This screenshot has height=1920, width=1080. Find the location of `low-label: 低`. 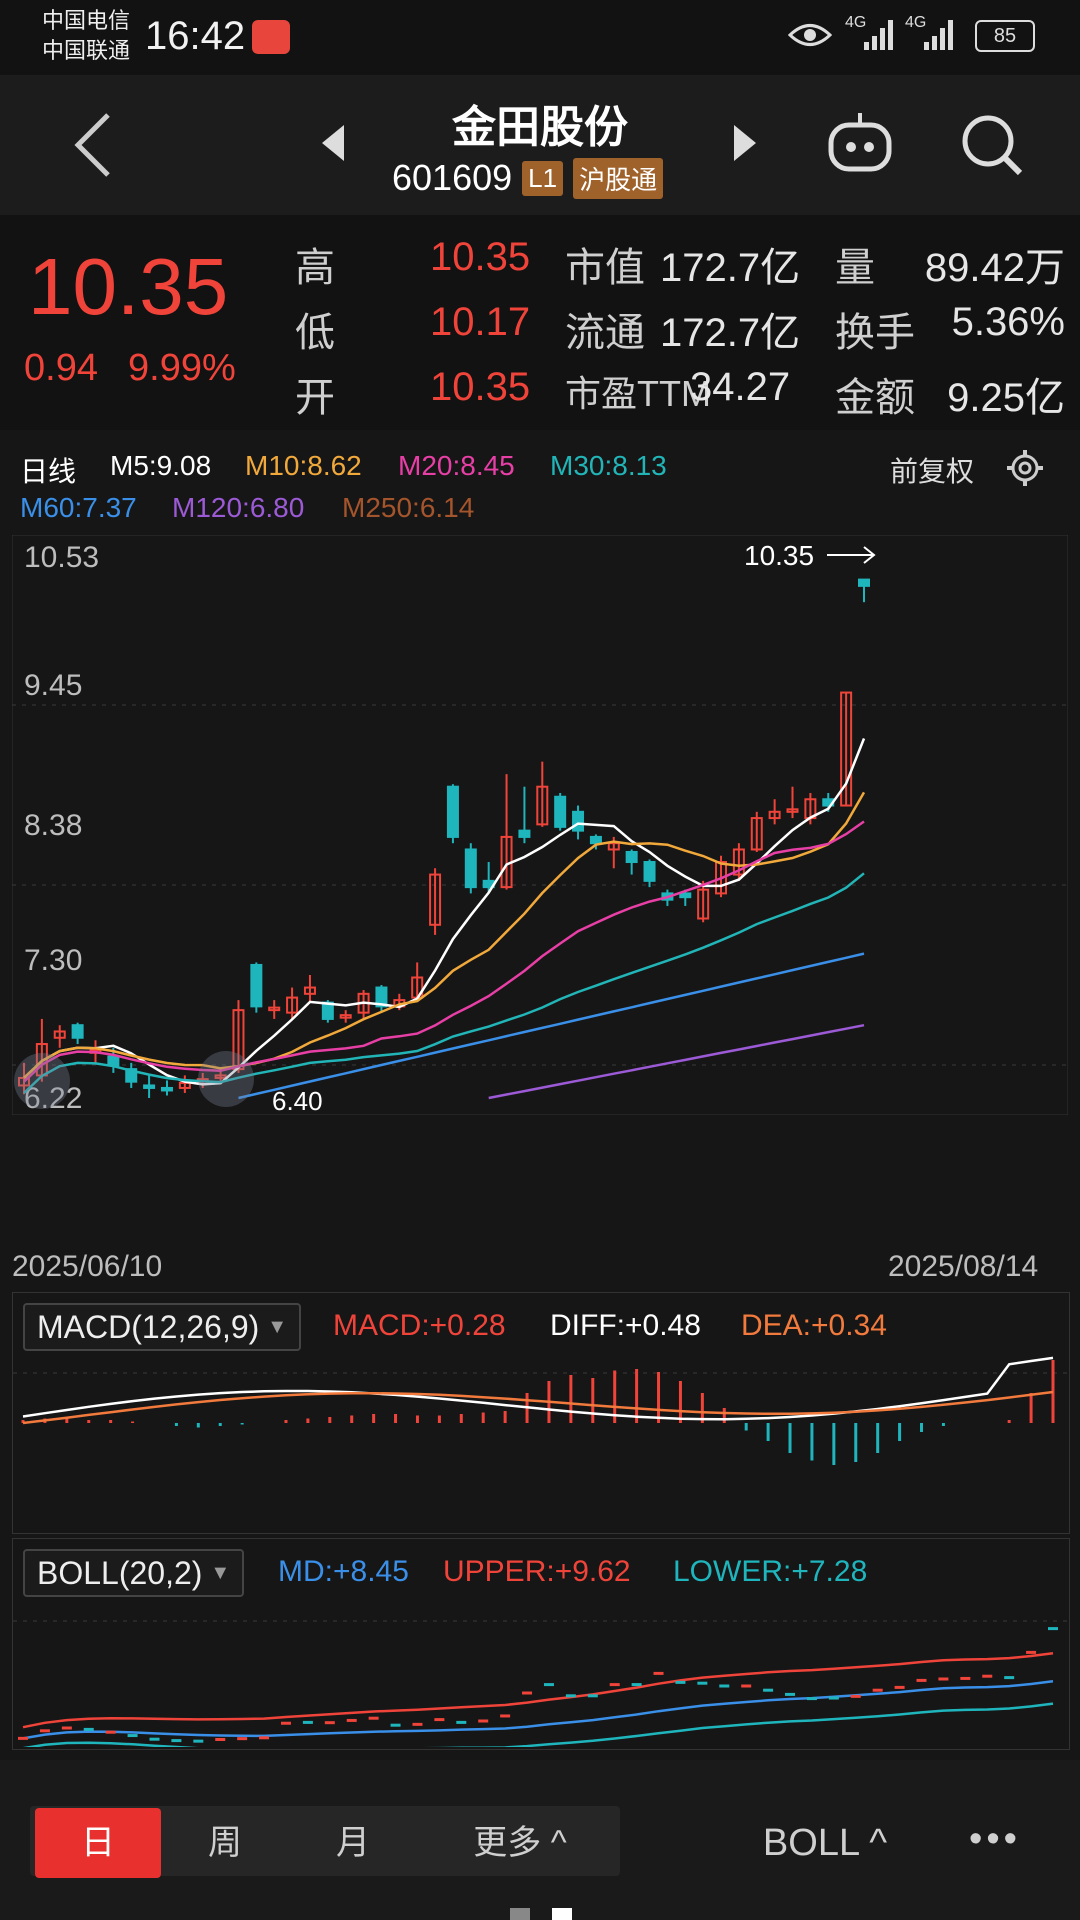

low-label: 低 is located at coordinates (315, 333).